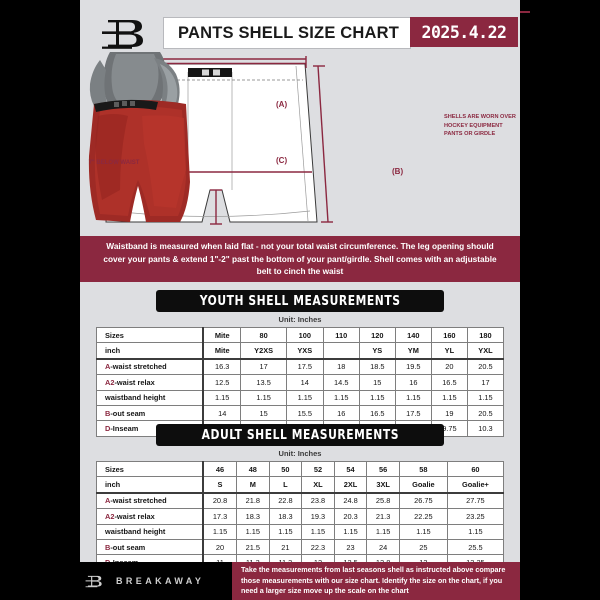 Image resolution: width=600 pixels, height=600 pixels. Describe the element at coordinates (383, 469) in the screenshot. I see `table-cell: 56` at that location.